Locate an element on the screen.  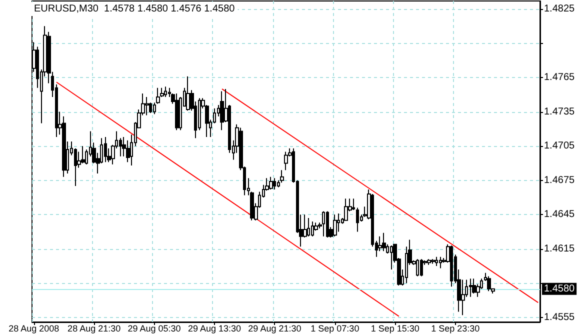
y-tick-label: 1.4825 is located at coordinates (560, 8).